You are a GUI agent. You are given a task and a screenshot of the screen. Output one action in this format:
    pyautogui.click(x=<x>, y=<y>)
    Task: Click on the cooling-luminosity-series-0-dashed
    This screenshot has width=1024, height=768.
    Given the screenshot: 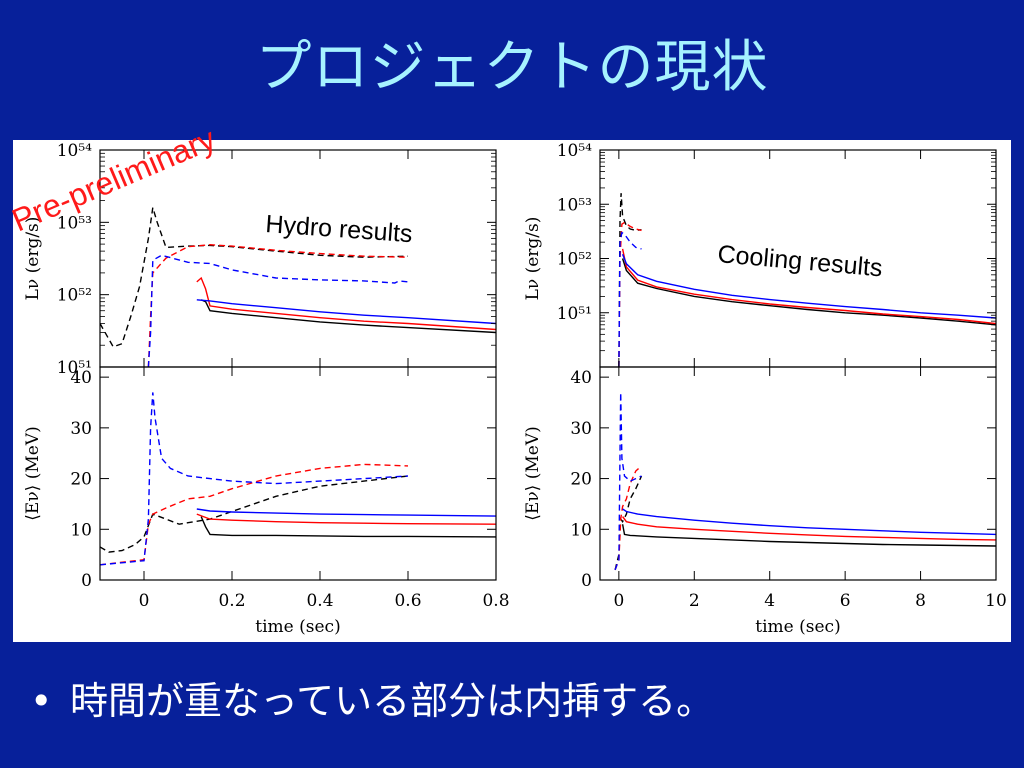 What is the action you would take?
    pyautogui.click(x=630, y=280)
    